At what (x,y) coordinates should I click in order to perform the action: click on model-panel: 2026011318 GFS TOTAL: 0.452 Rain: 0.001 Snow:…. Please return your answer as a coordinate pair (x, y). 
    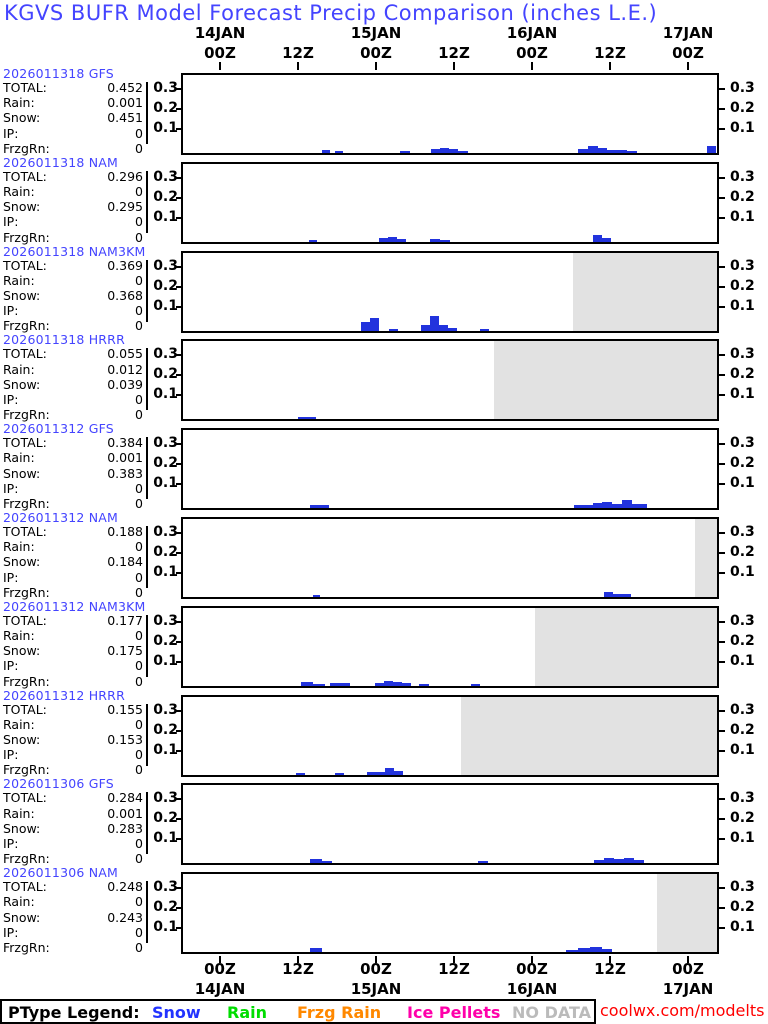
    Looking at the image, I should click on (384, 111).